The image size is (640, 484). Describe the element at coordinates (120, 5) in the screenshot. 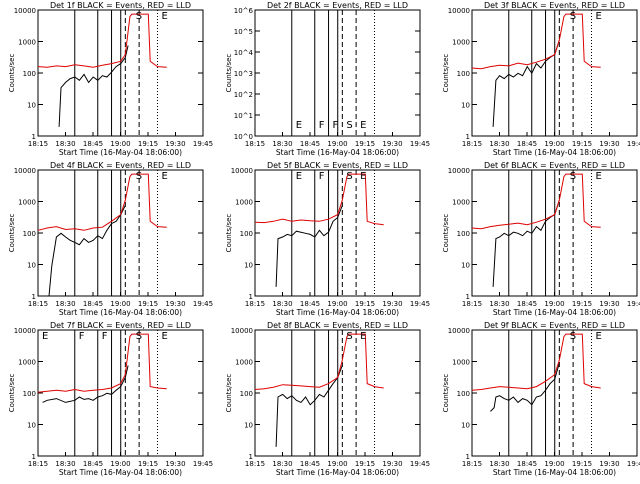

I see `panel-title: Det 1f BLACK = Events, RED = LLD` at that location.